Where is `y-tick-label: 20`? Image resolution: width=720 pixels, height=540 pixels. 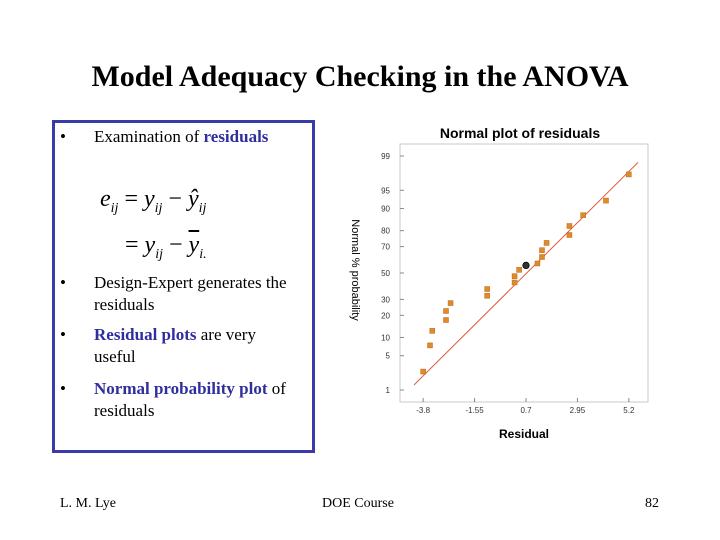 y-tick-label: 20 is located at coordinates (385, 315).